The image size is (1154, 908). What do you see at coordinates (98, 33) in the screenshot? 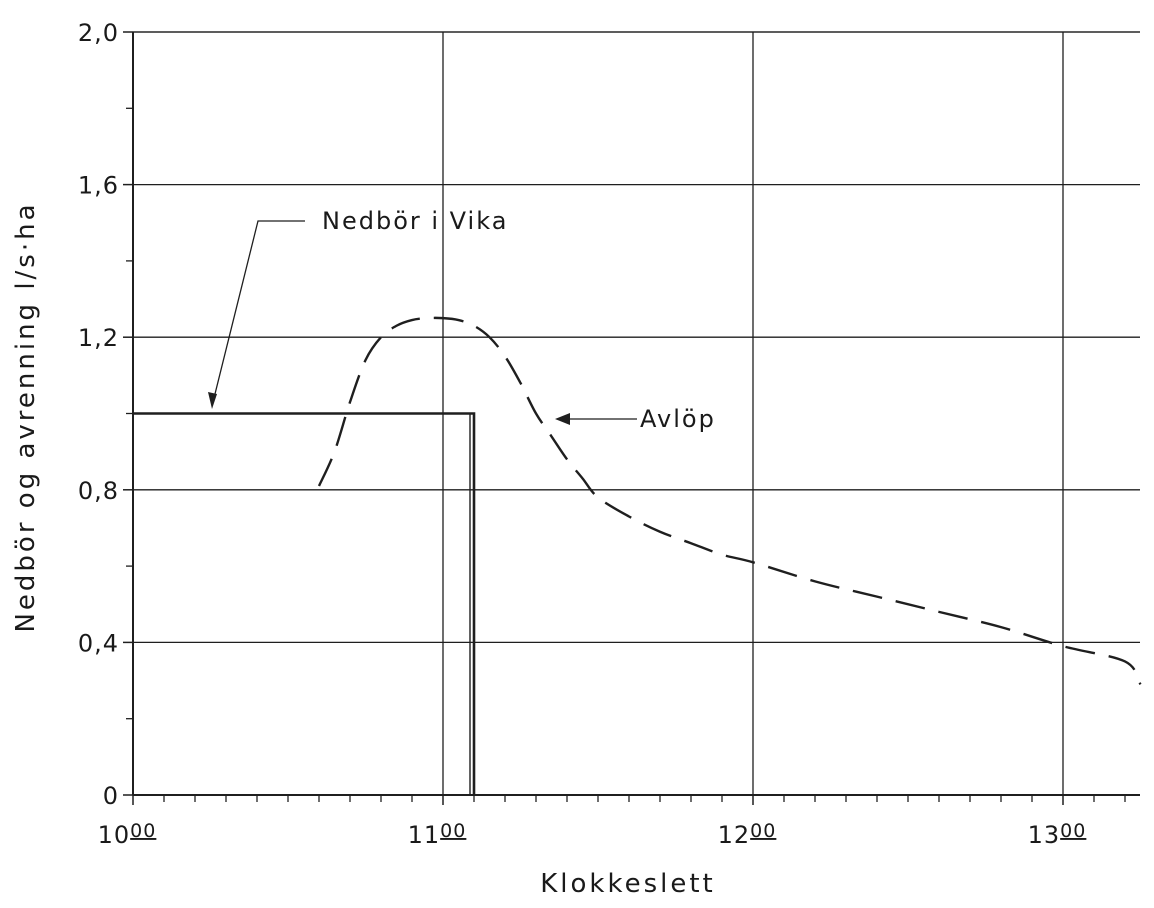
I see `y-tick-label: 2,0` at bounding box center [98, 33].